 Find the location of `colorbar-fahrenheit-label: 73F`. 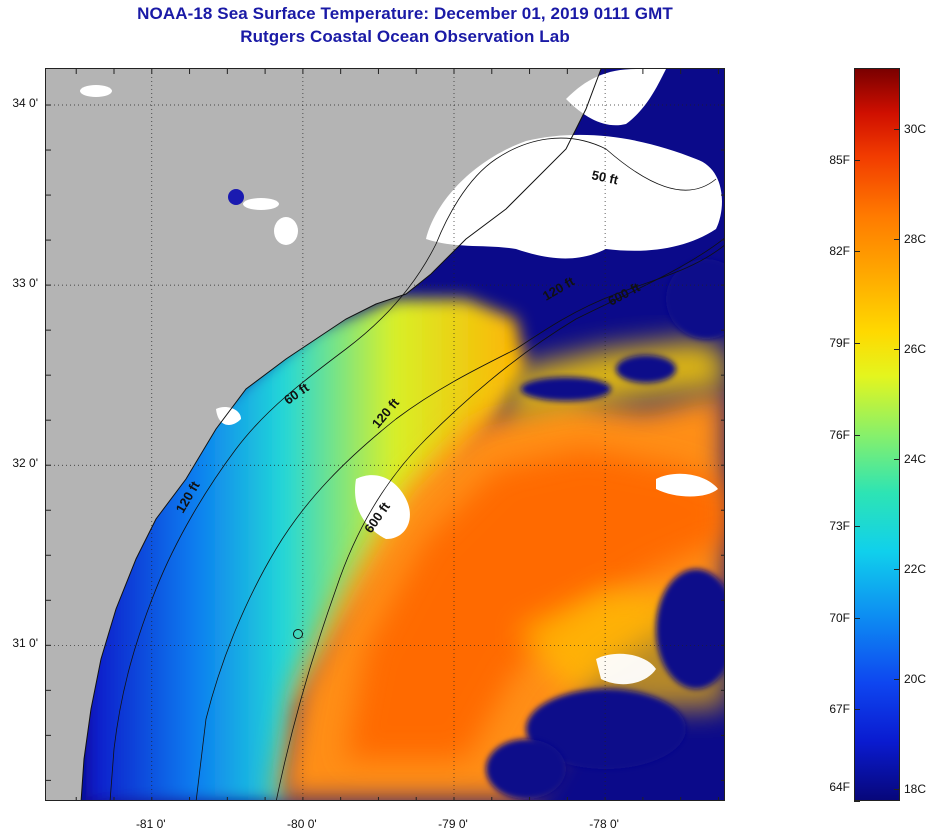

colorbar-fahrenheit-label: 73F is located at coordinates (839, 526).